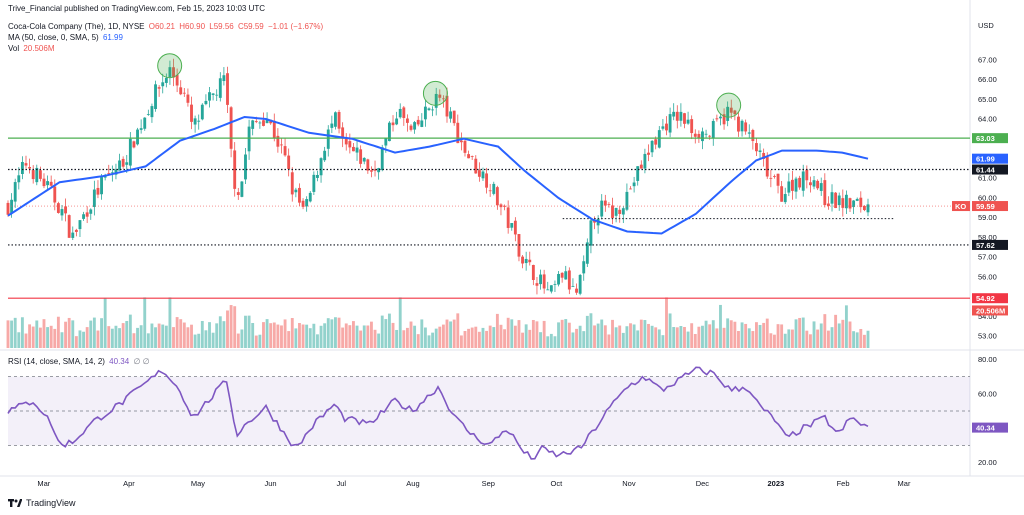 This screenshot has height=515, width=1024. I want to click on time-axis-label: Apr, so click(129, 483).